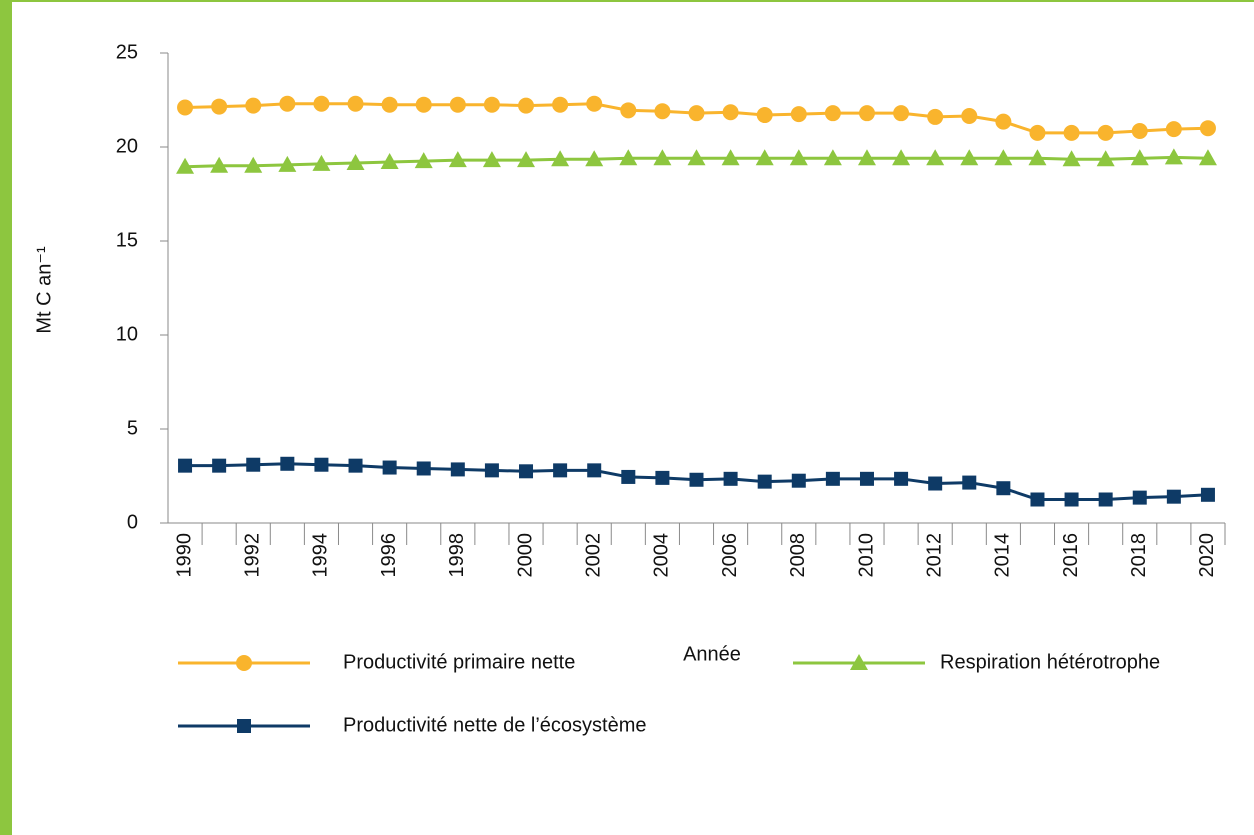 The width and height of the screenshot is (1254, 835). I want to click on side-bar, so click(6, 417).